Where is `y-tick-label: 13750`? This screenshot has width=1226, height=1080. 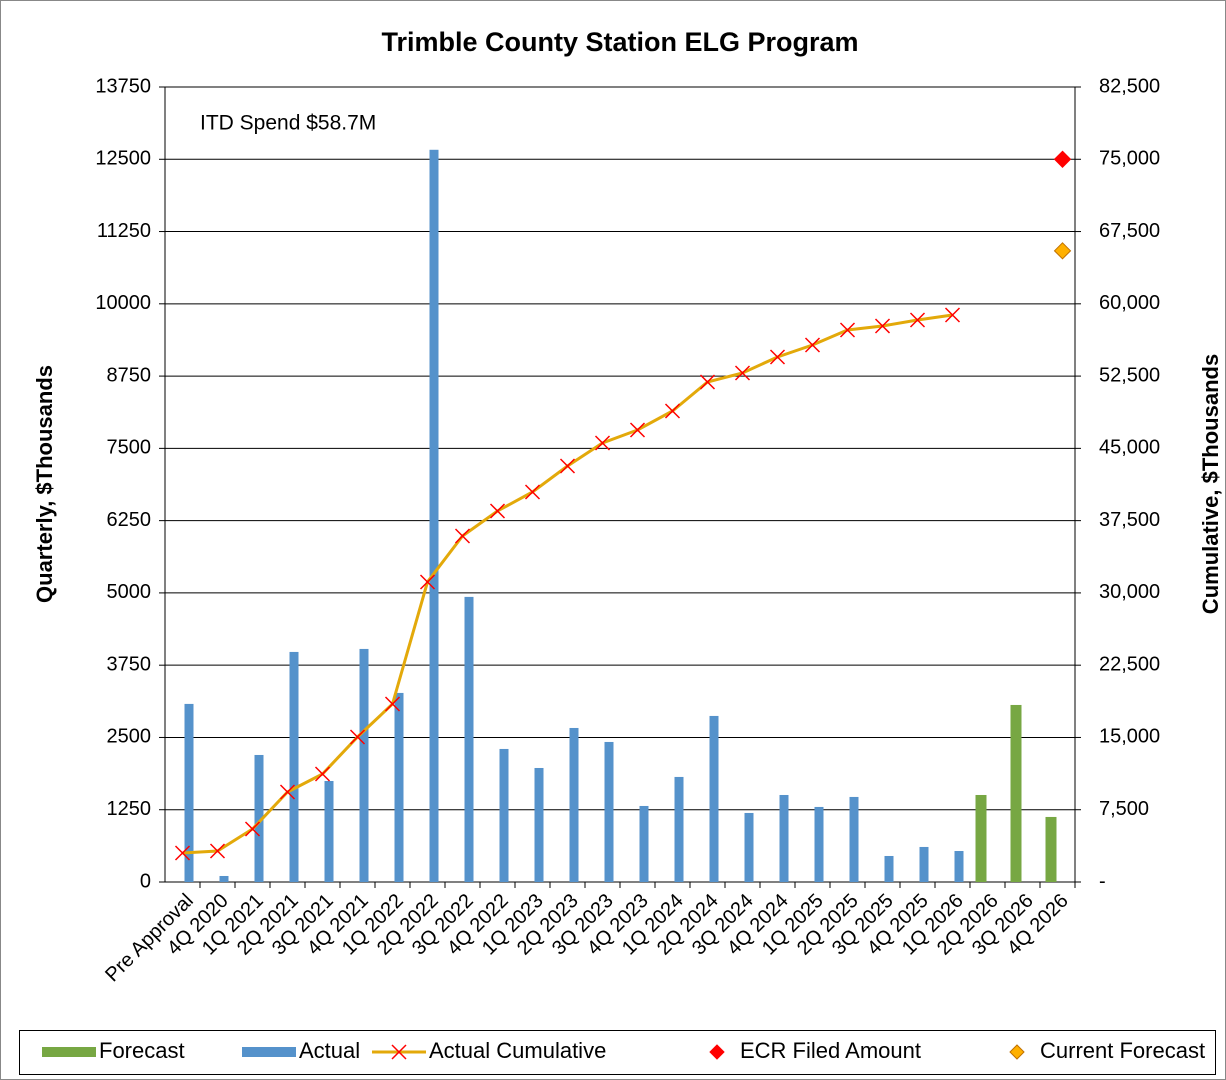
y-tick-label: 13750 is located at coordinates (123, 86).